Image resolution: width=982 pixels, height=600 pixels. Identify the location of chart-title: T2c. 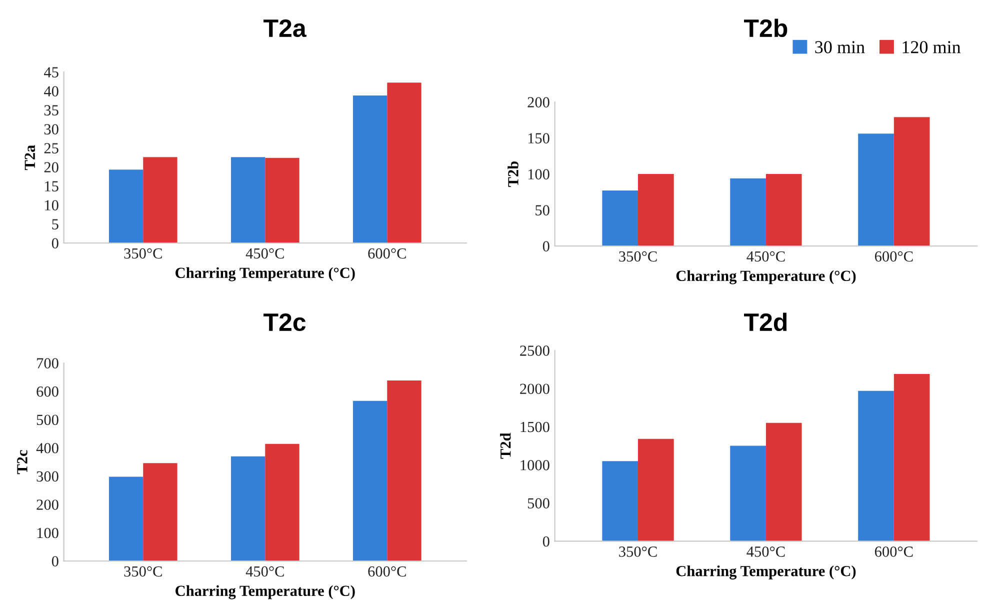
(285, 322).